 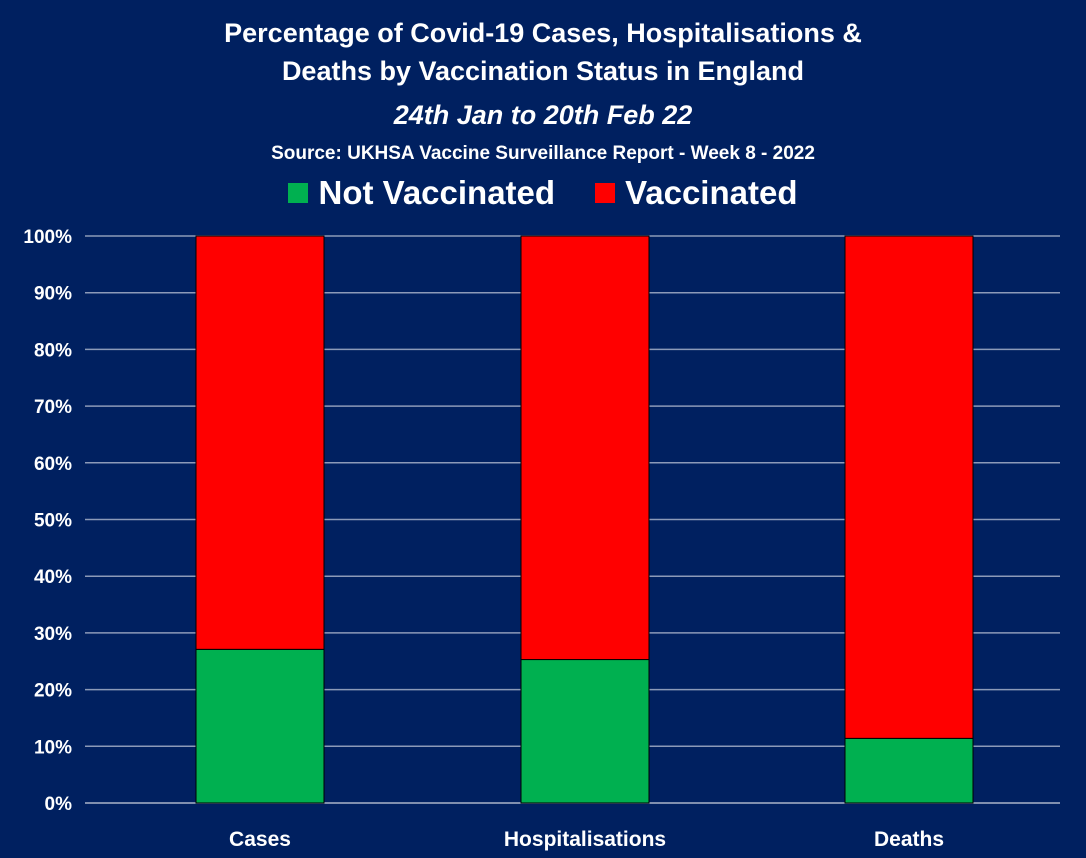 What do you see at coordinates (53, 407) in the screenshot?
I see `y-tick-label: 70%` at bounding box center [53, 407].